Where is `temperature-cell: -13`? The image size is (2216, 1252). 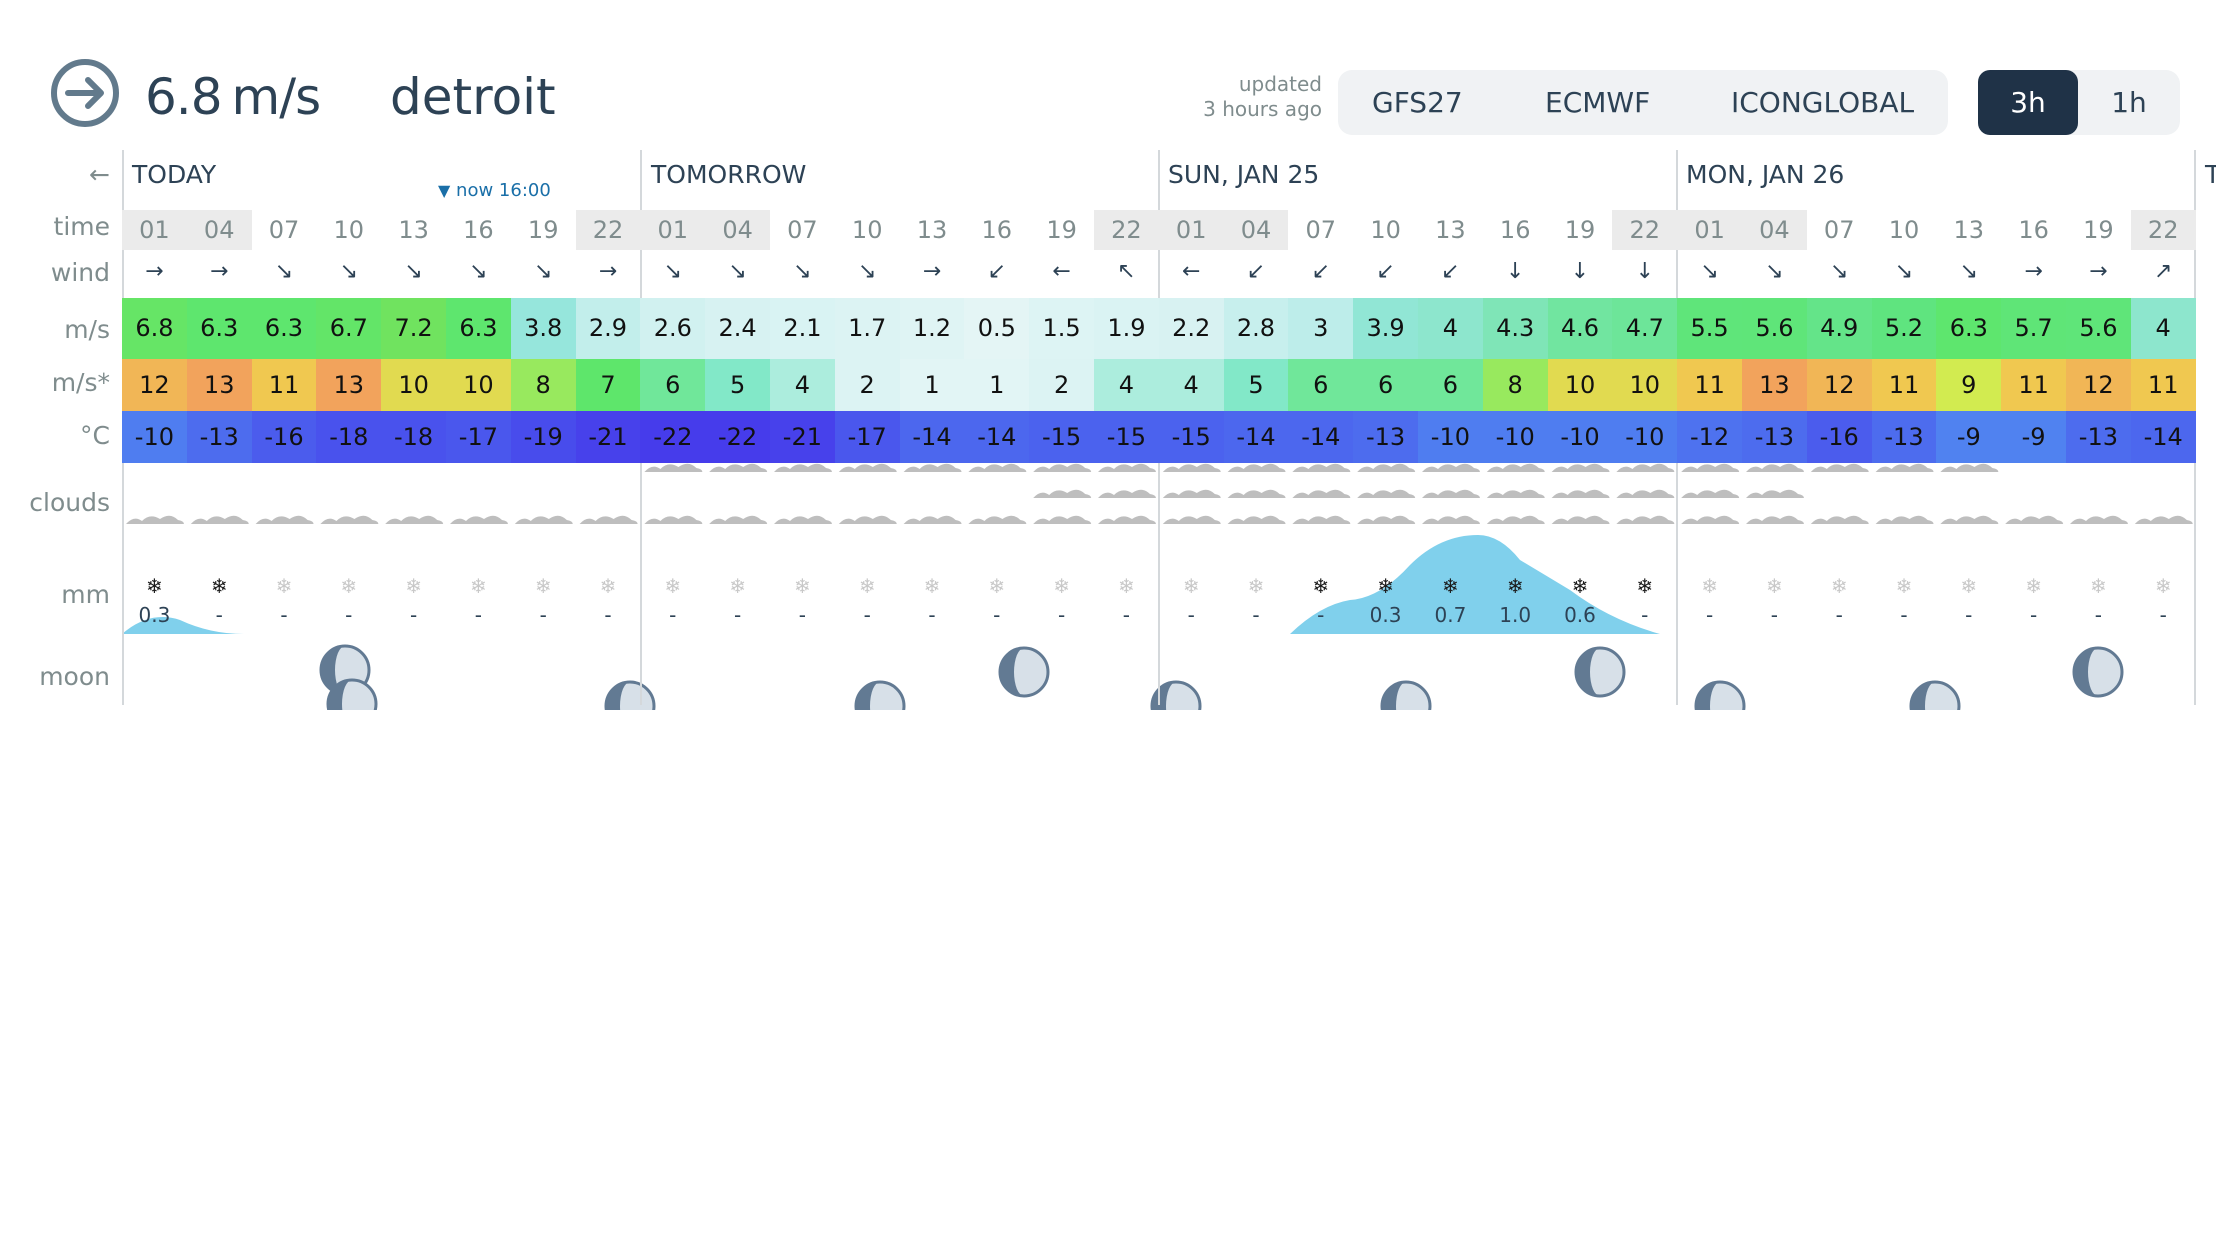 temperature-cell: -13 is located at coordinates (1774, 437).